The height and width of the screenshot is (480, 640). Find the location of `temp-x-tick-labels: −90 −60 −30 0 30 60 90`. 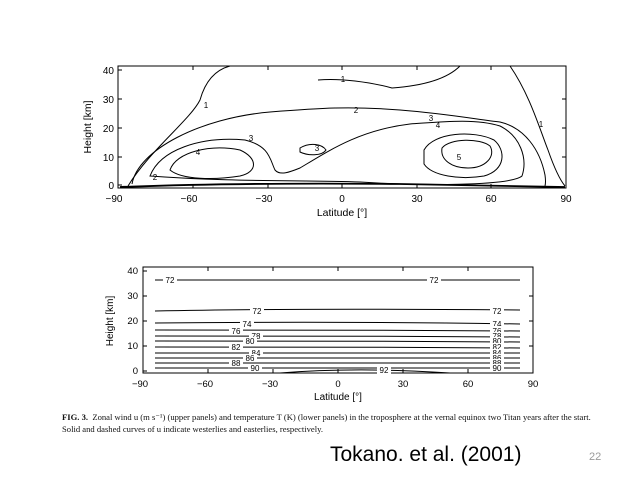

temp-x-tick-labels: −90 −60 −30 0 30 60 90 is located at coordinates (335, 384).